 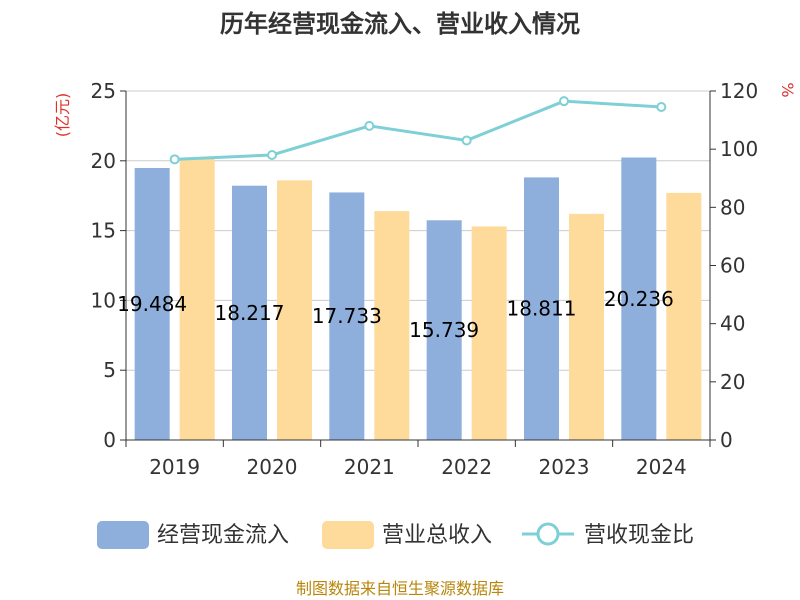 I want to click on x-tick-label: 2023, so click(x=564, y=467).